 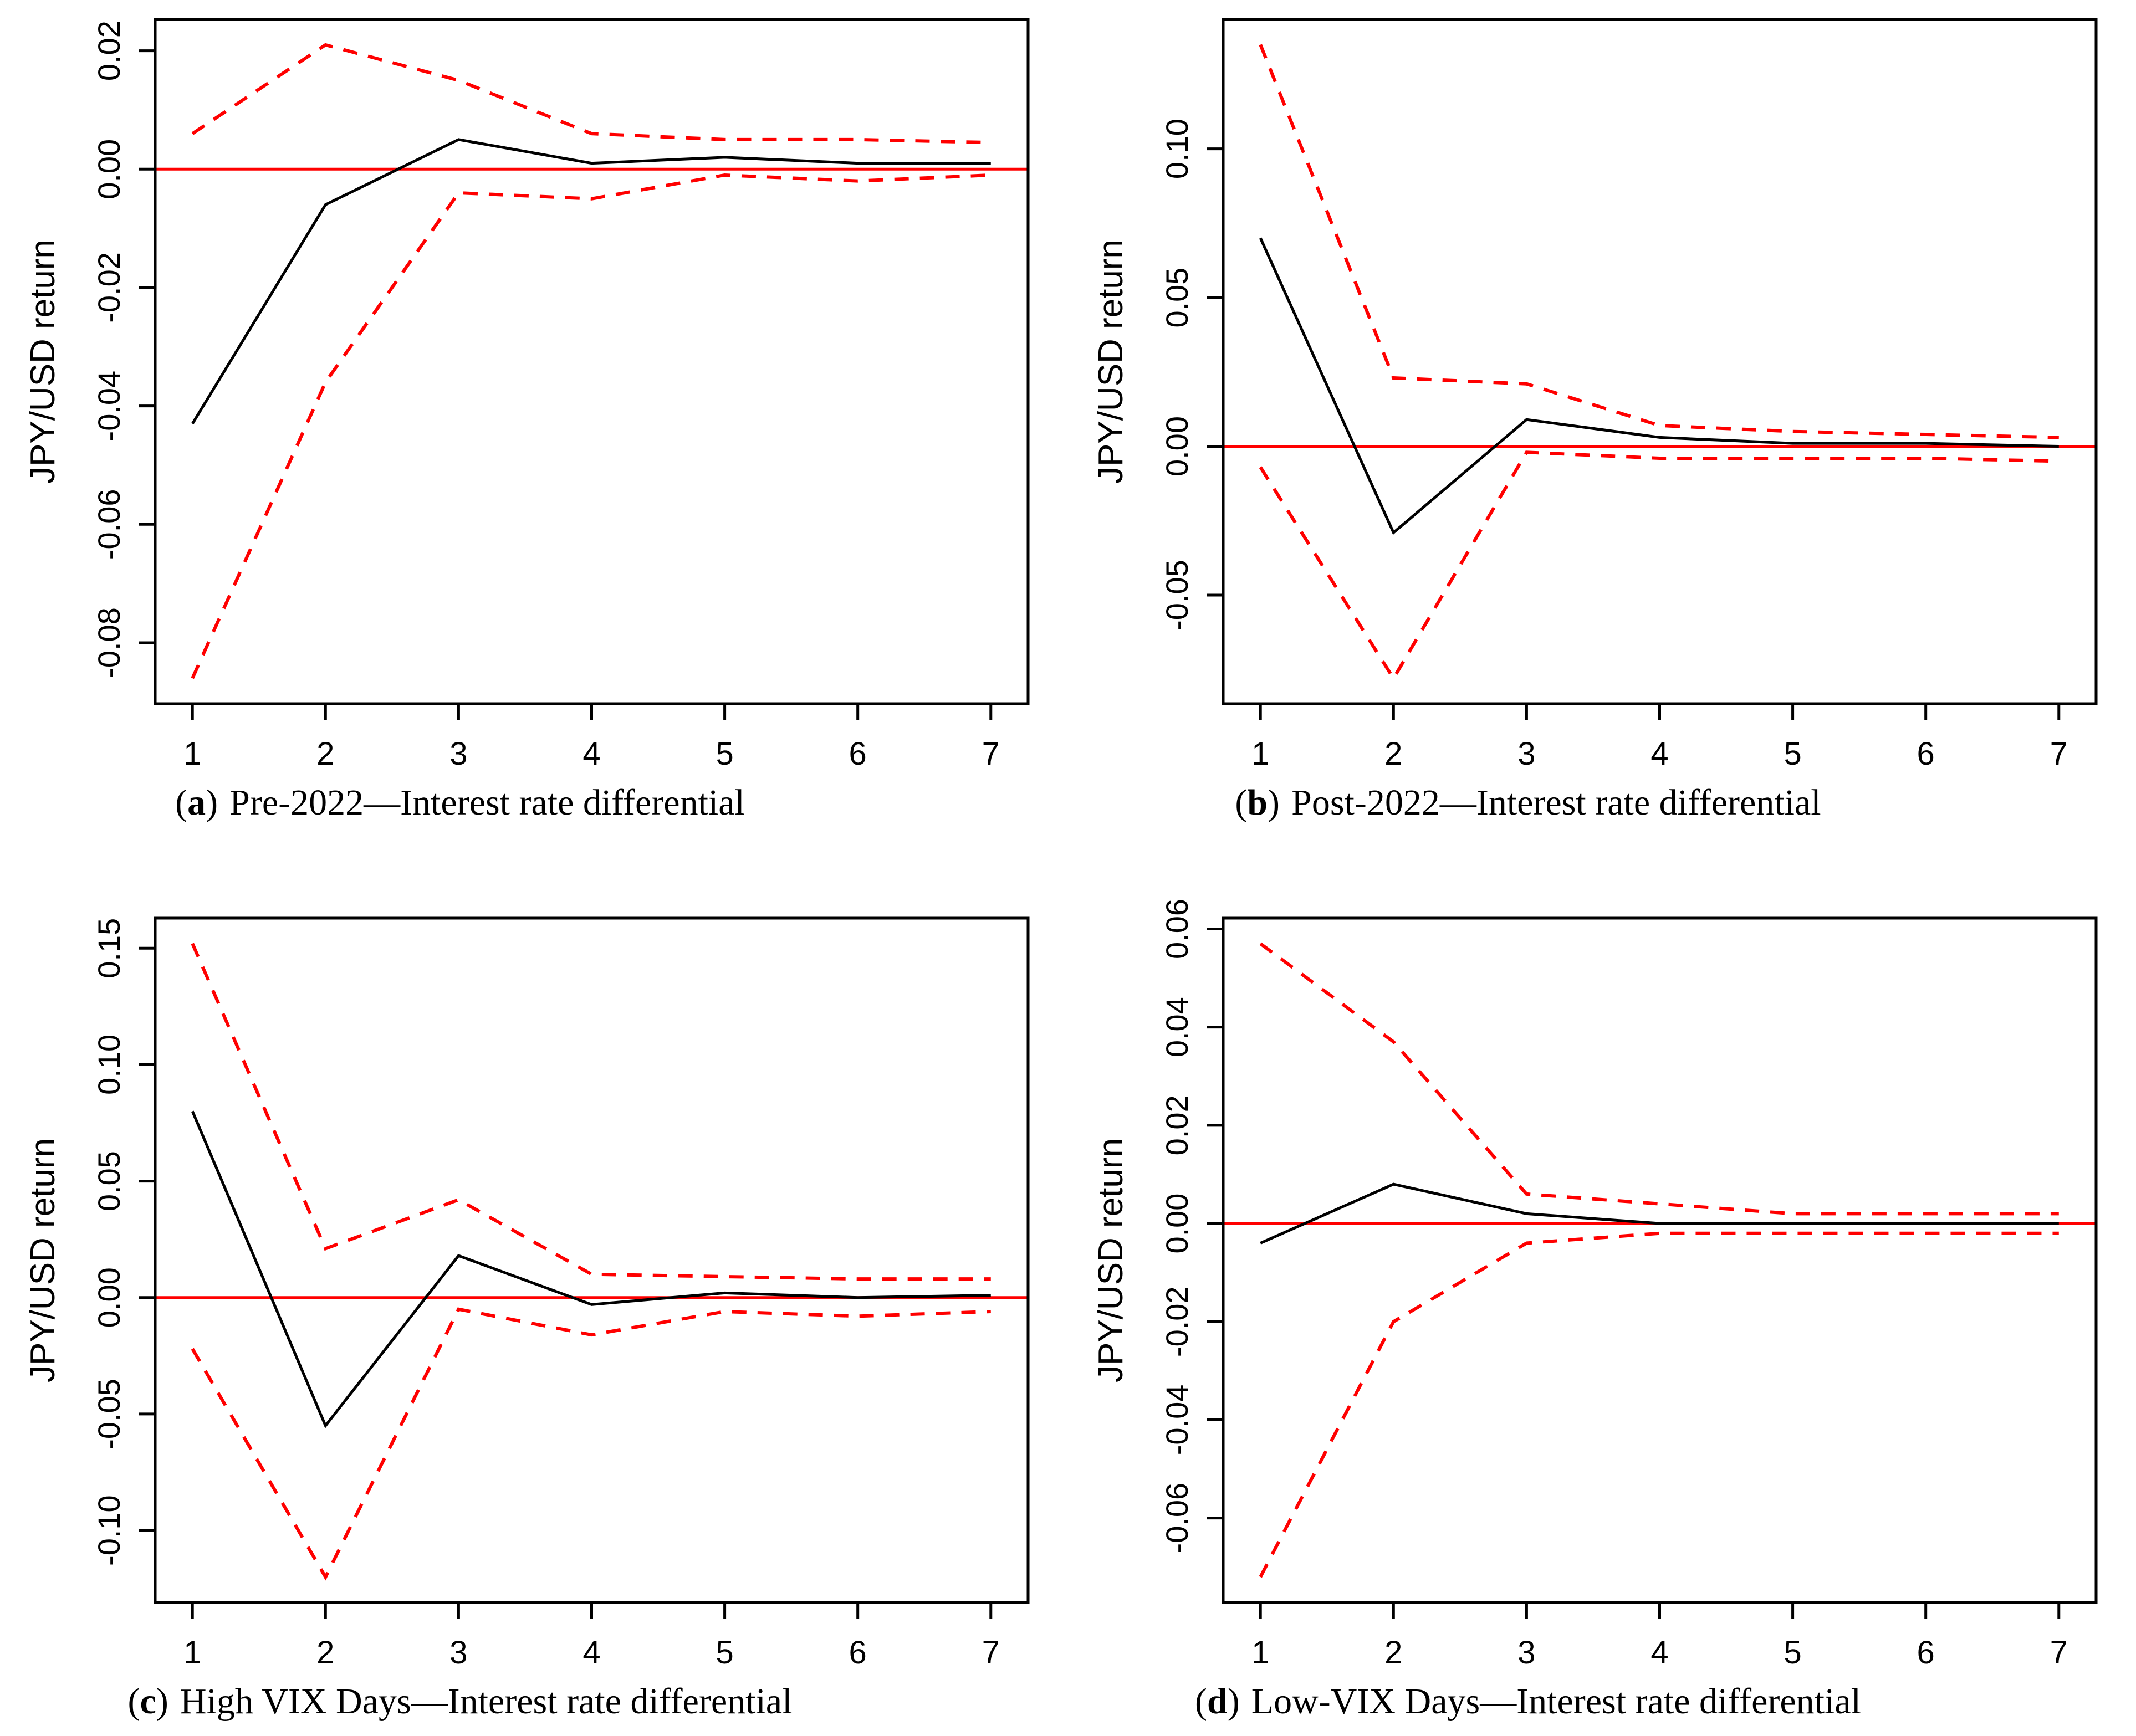 I want to click on caption-b-close-paren: ), so click(x=1274, y=802).